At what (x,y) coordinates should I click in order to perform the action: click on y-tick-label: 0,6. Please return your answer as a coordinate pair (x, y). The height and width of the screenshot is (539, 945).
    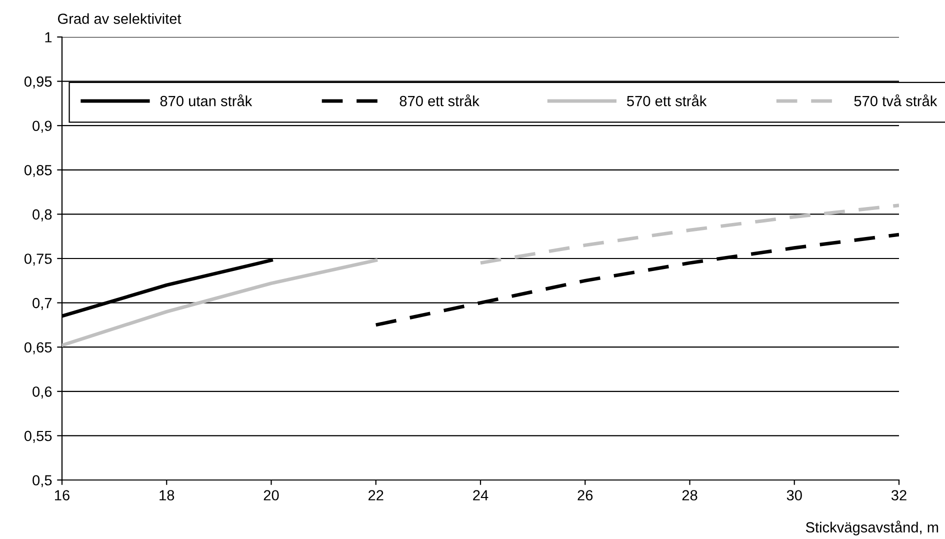
    Looking at the image, I should click on (42, 392).